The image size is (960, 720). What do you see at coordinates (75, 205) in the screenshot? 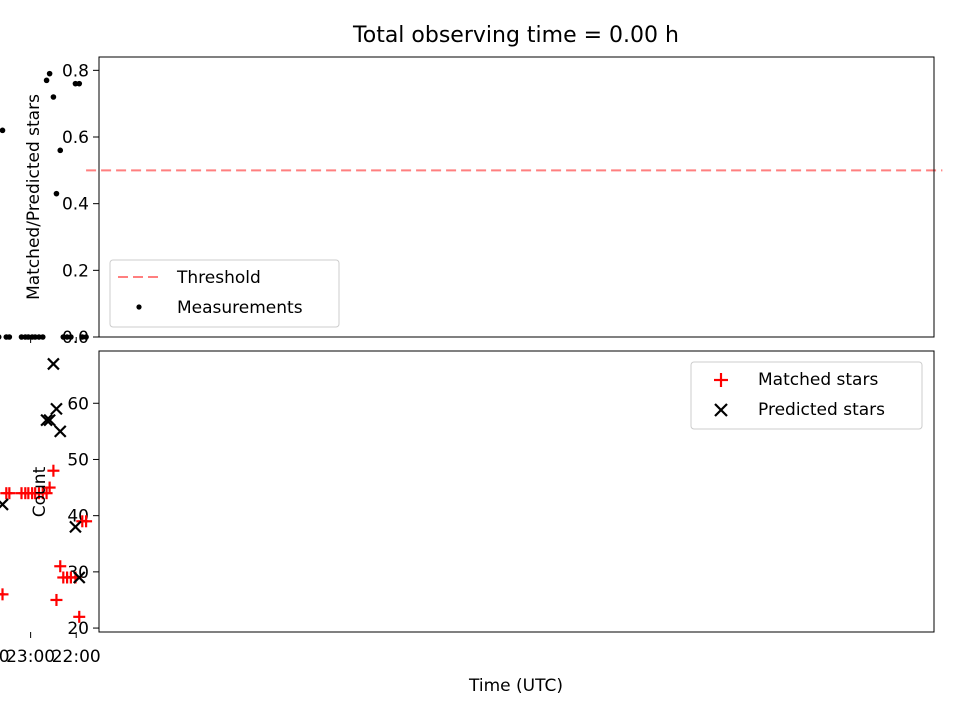
I see `top-y-tick-label: 0.4` at bounding box center [75, 205].